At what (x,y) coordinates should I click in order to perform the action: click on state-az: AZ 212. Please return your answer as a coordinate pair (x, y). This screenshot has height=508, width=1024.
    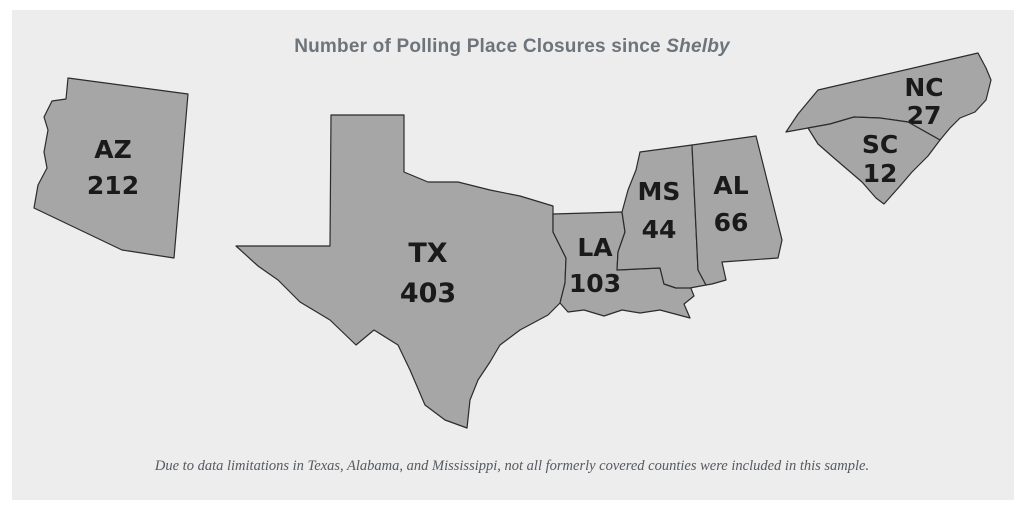
    Looking at the image, I should click on (111, 168).